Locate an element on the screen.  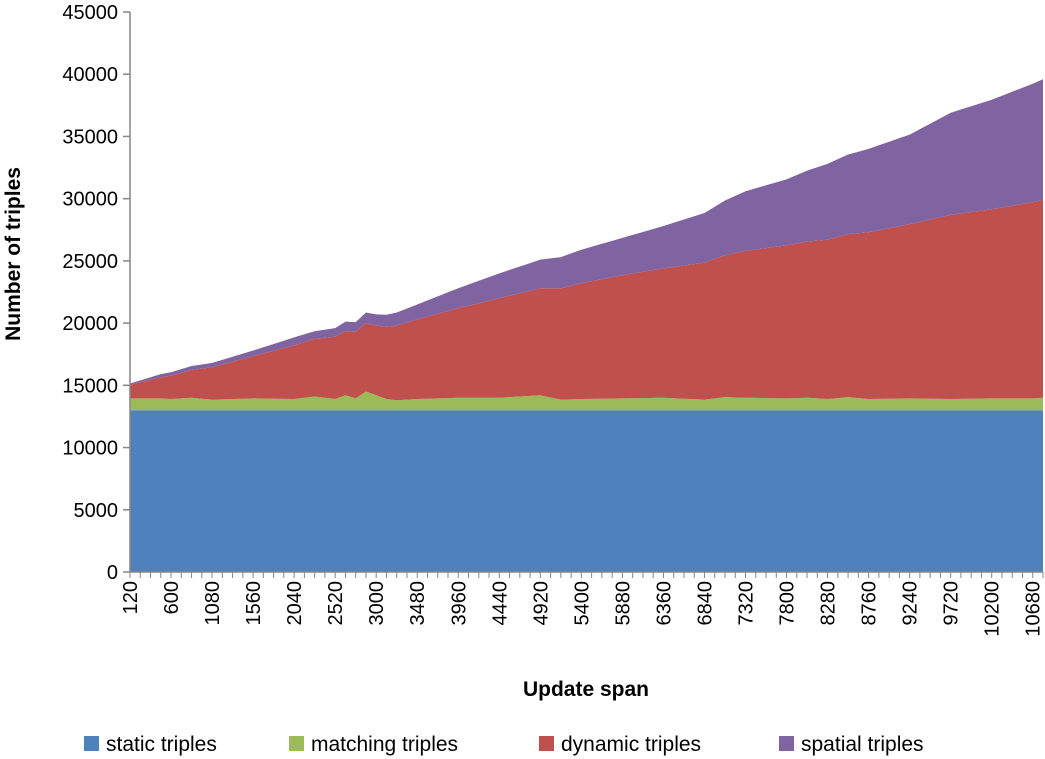
x-tick-label: 3000 is located at coordinates (377, 603).